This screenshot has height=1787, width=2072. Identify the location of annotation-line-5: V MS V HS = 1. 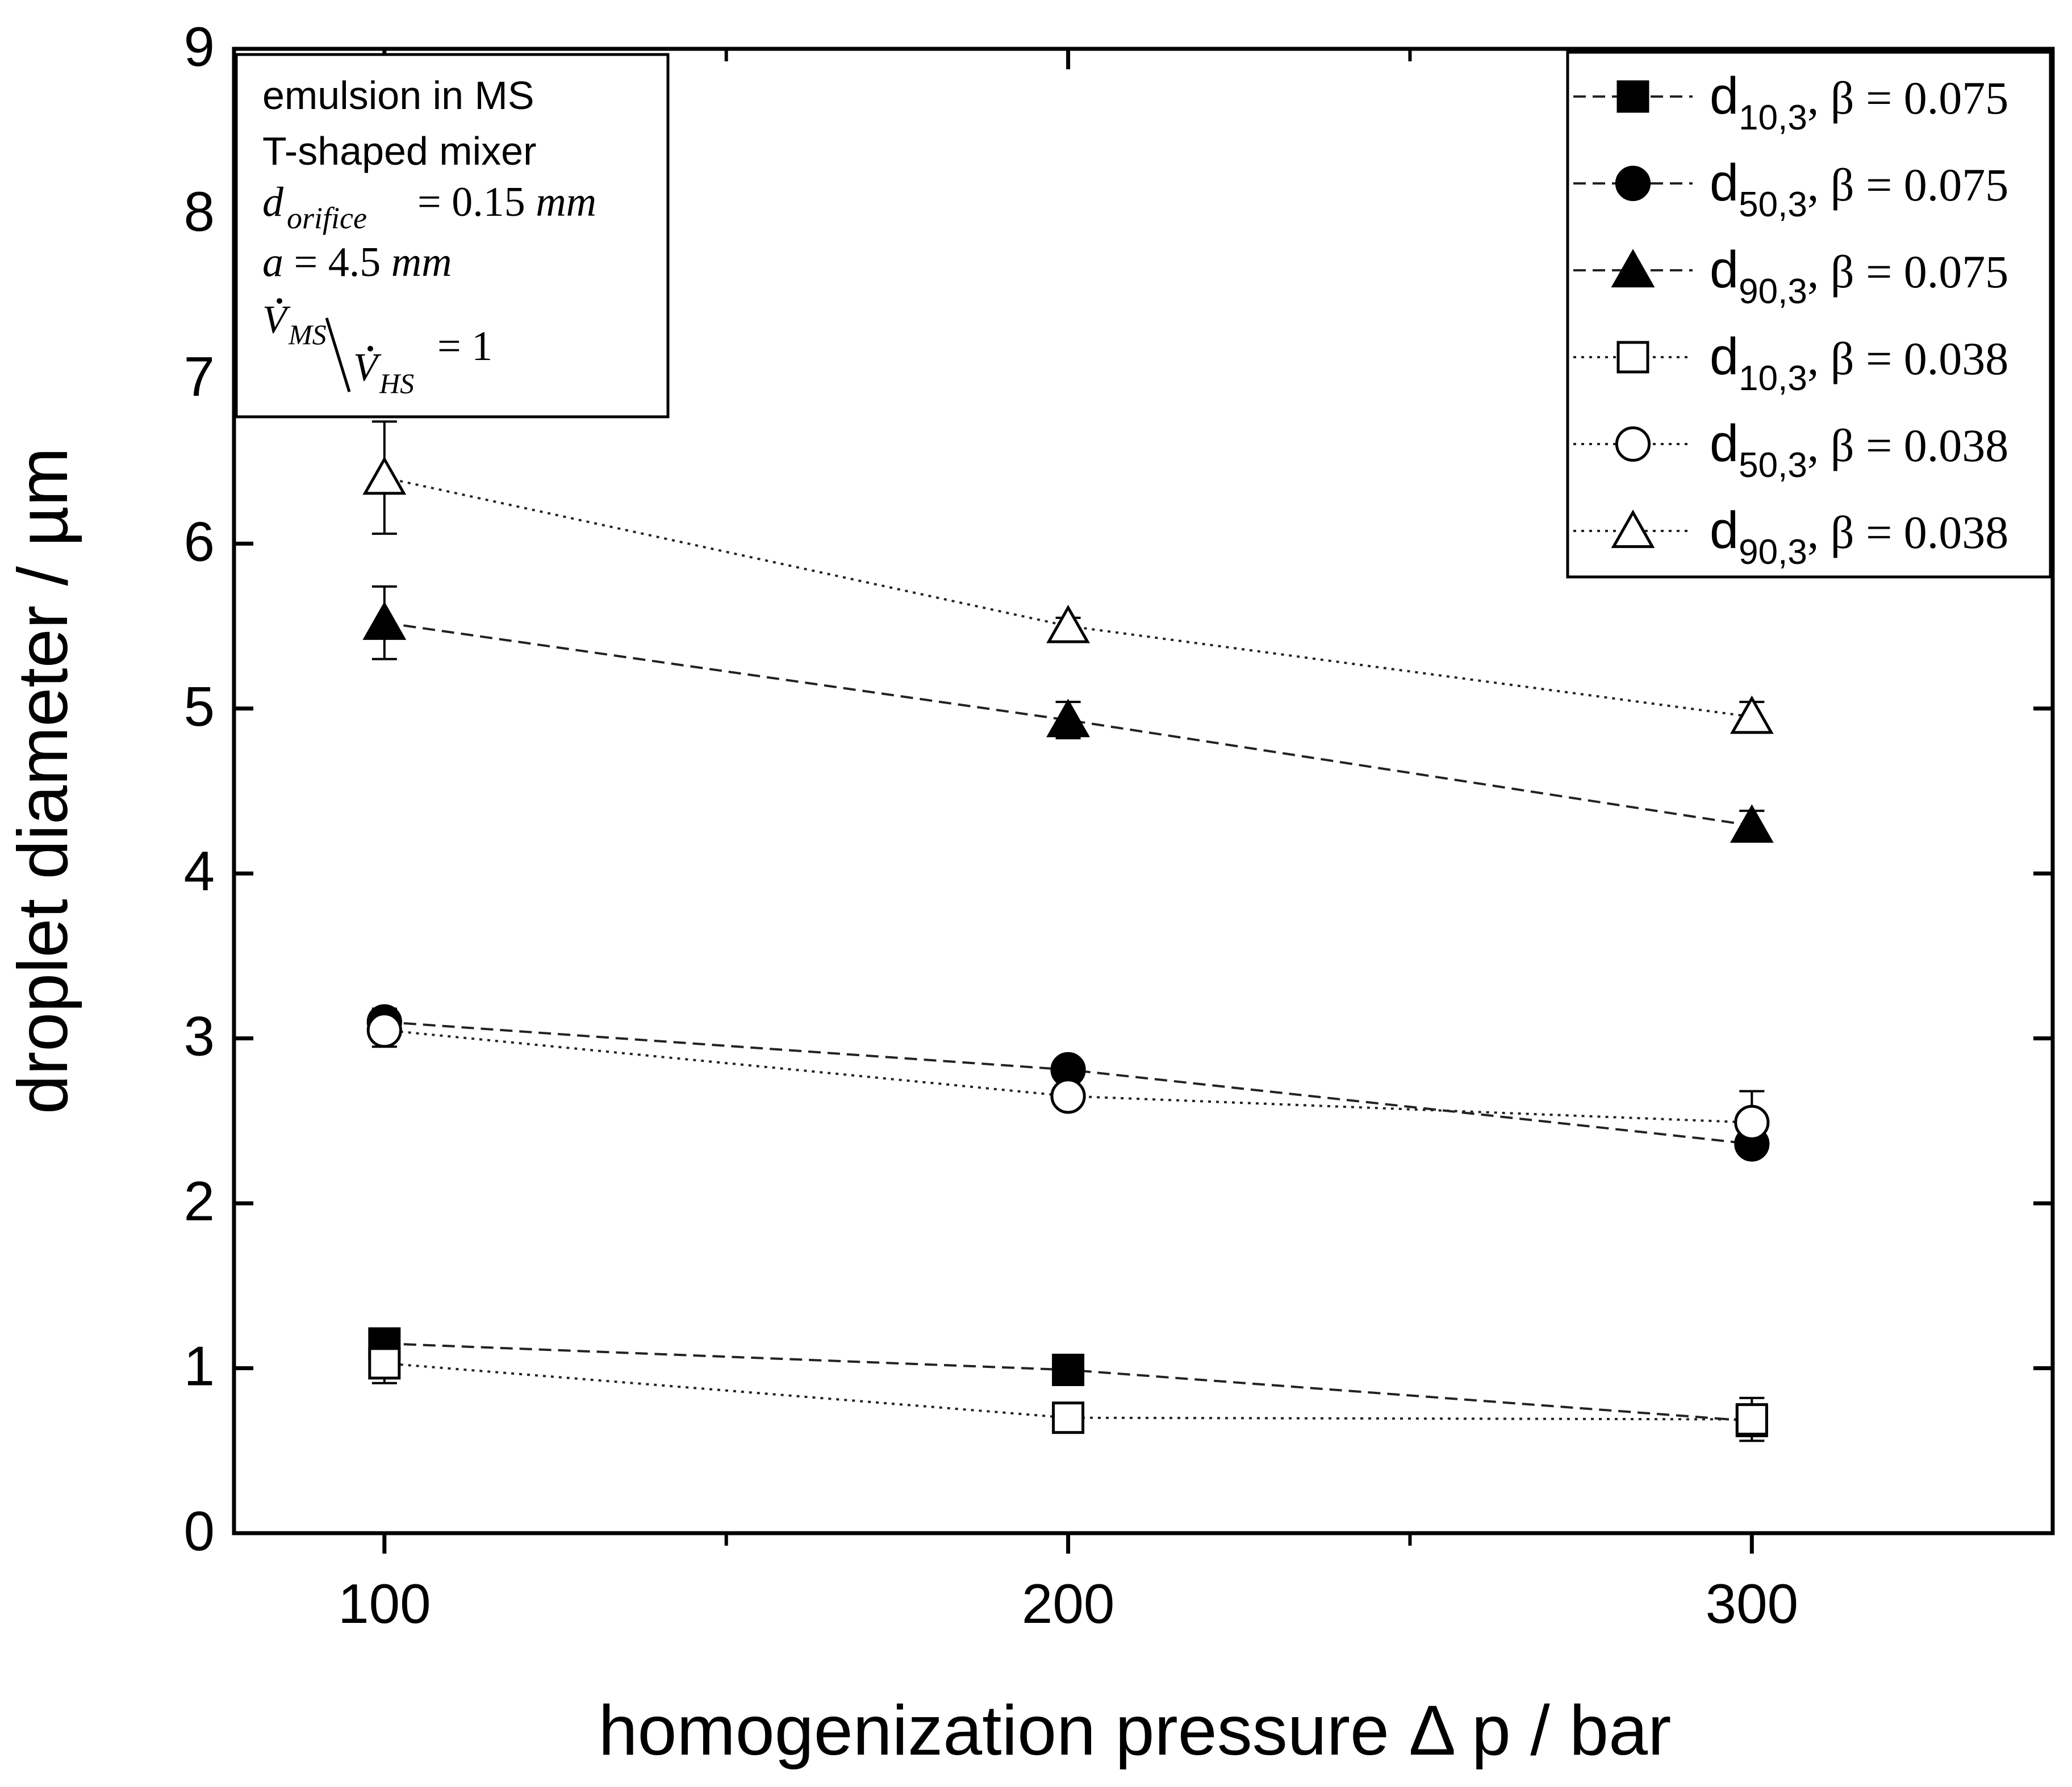
(377, 348).